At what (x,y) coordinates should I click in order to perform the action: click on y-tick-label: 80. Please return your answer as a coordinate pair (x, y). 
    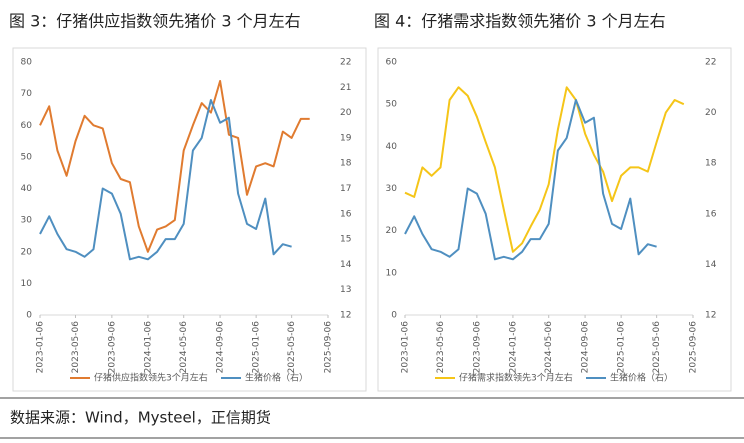
    Looking at the image, I should click on (27, 63).